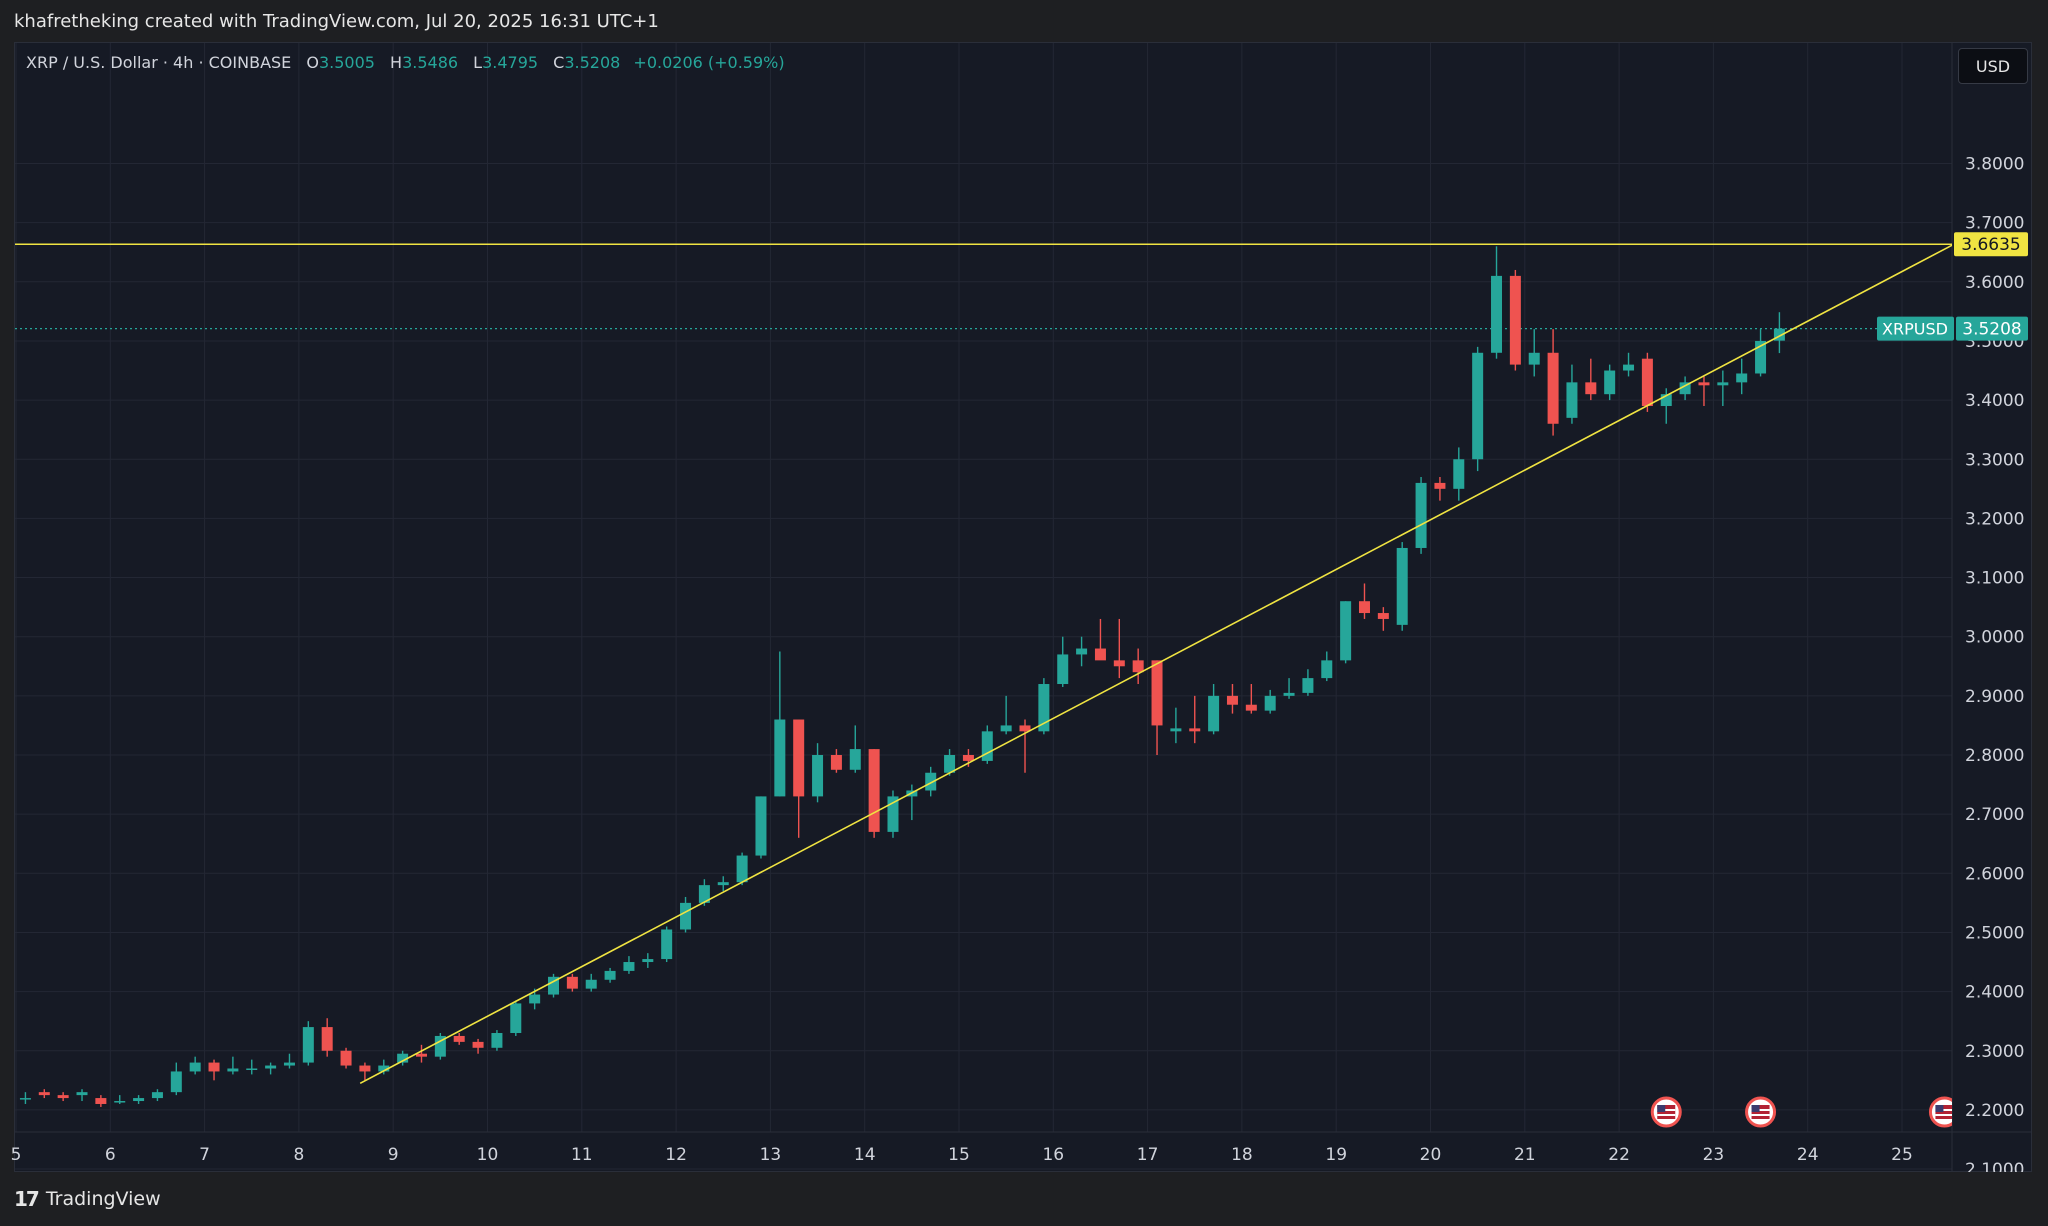  I want to click on brand-name: TradingView, so click(103, 1199).